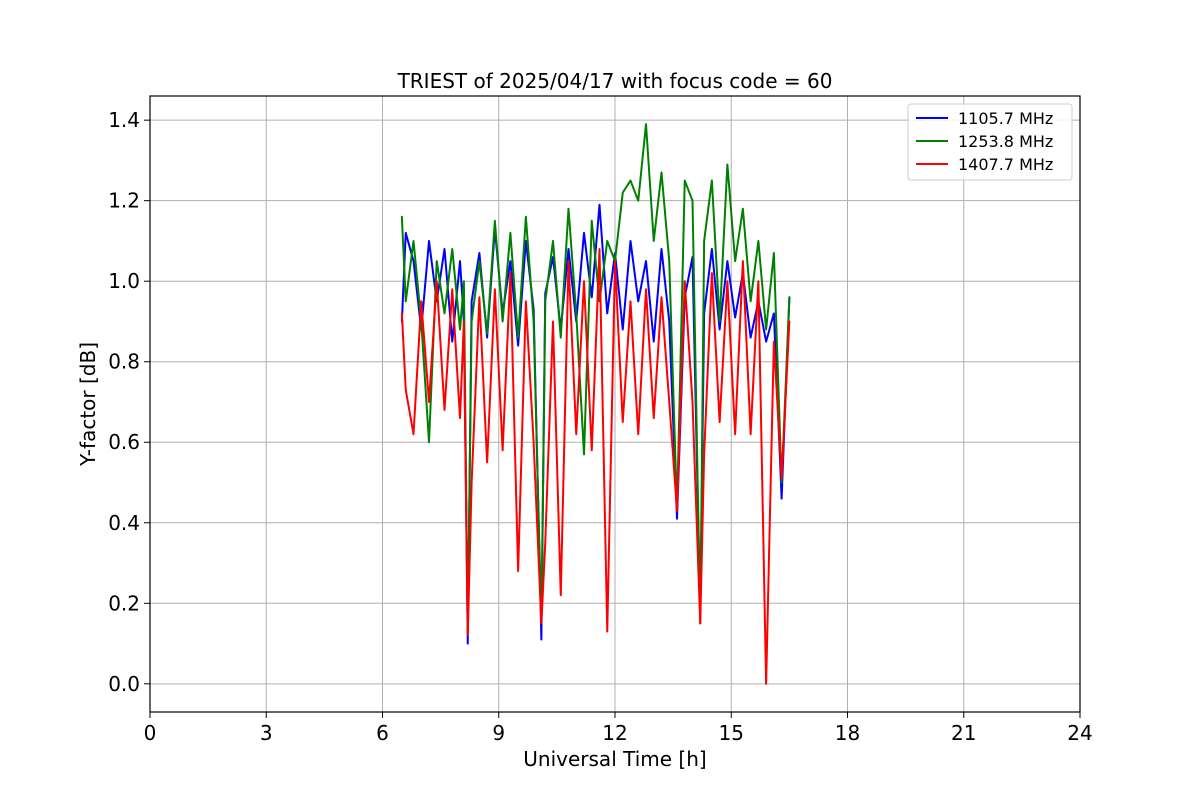  I want to click on legend-box, so click(990, 142).